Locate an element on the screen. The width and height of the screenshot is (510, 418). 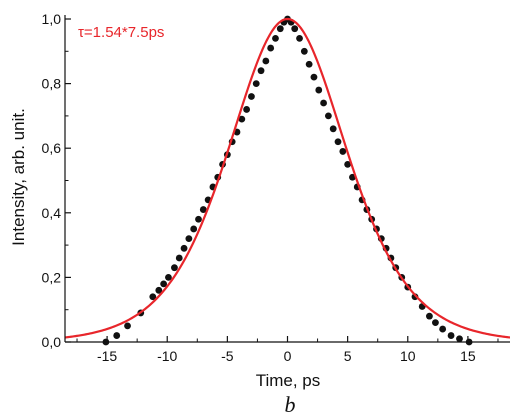
y-tick-label: 0,2 is located at coordinates (52, 277).